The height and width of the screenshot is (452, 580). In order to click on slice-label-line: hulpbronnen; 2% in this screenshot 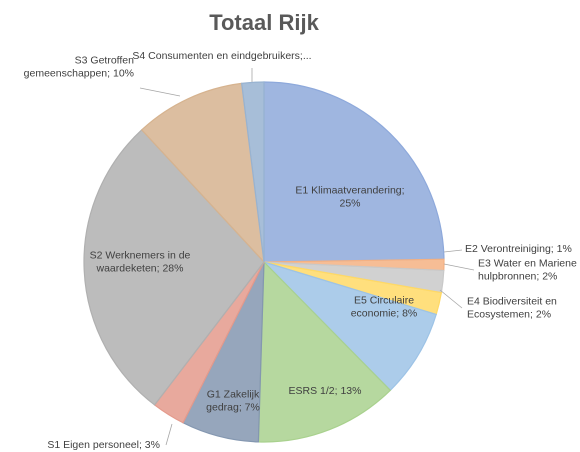, I will do `click(517, 277)`.